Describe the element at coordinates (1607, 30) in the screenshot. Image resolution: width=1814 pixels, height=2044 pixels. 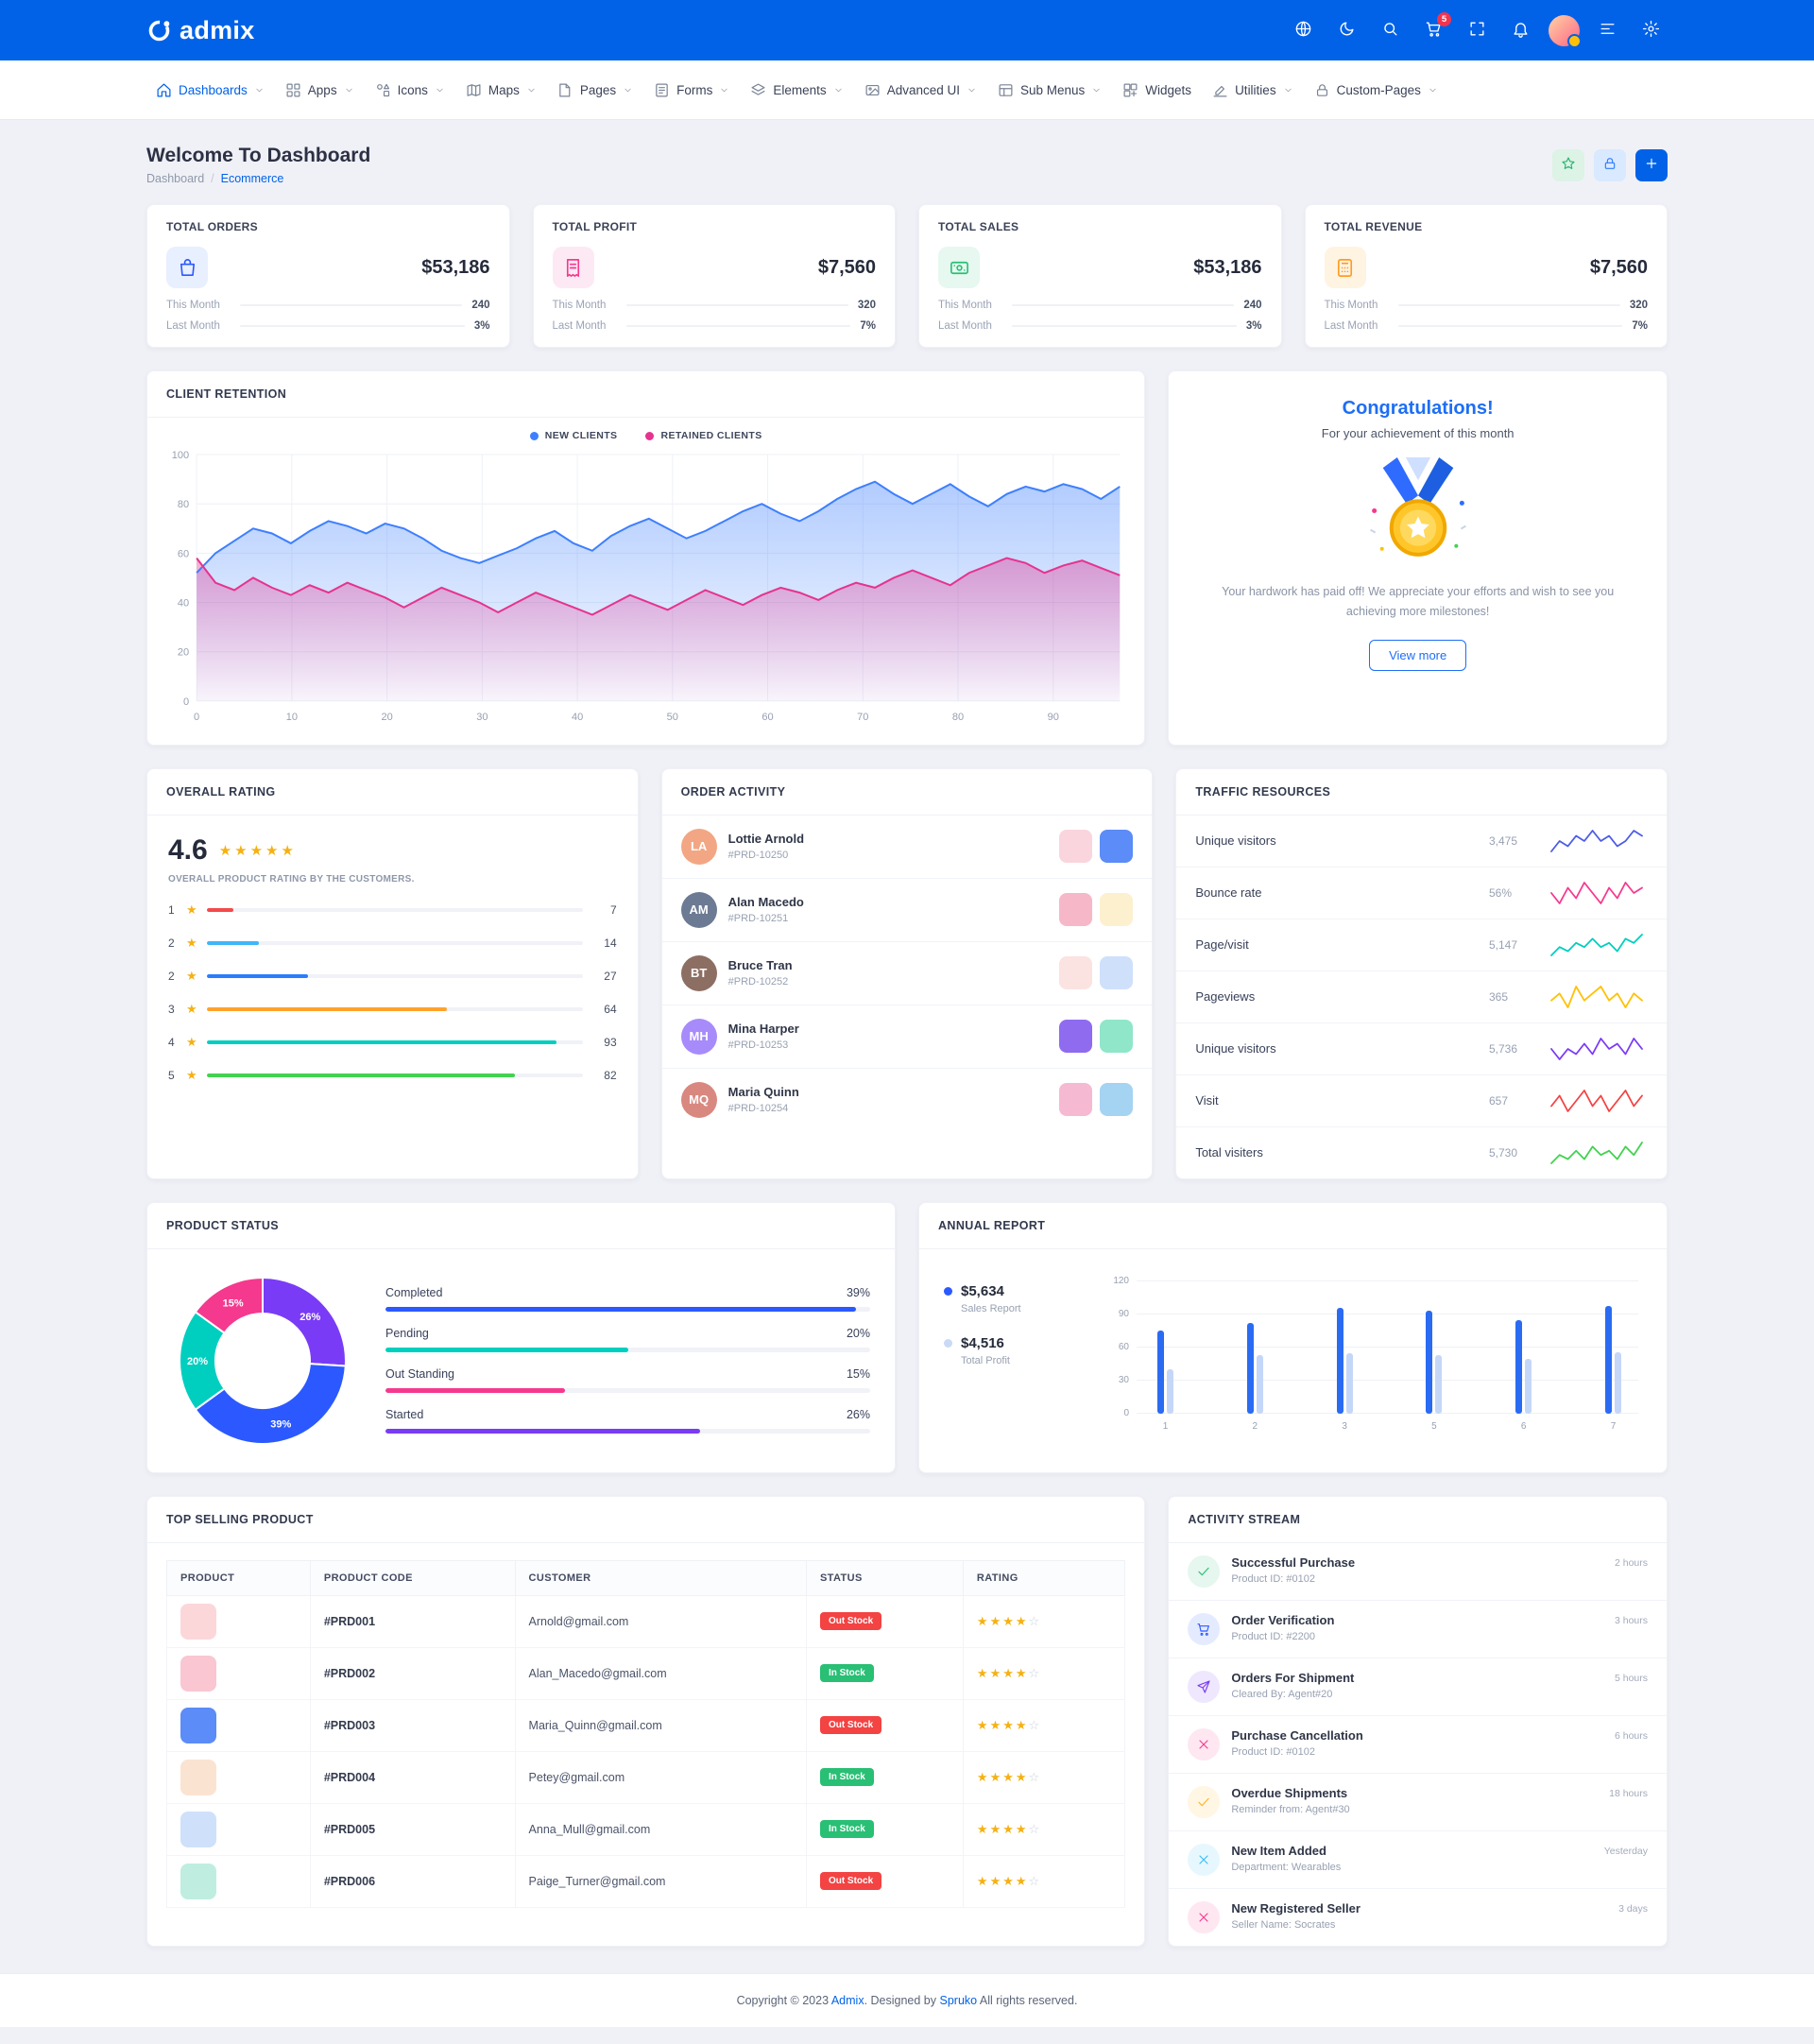
I see `sidebar-toggle-button` at that location.